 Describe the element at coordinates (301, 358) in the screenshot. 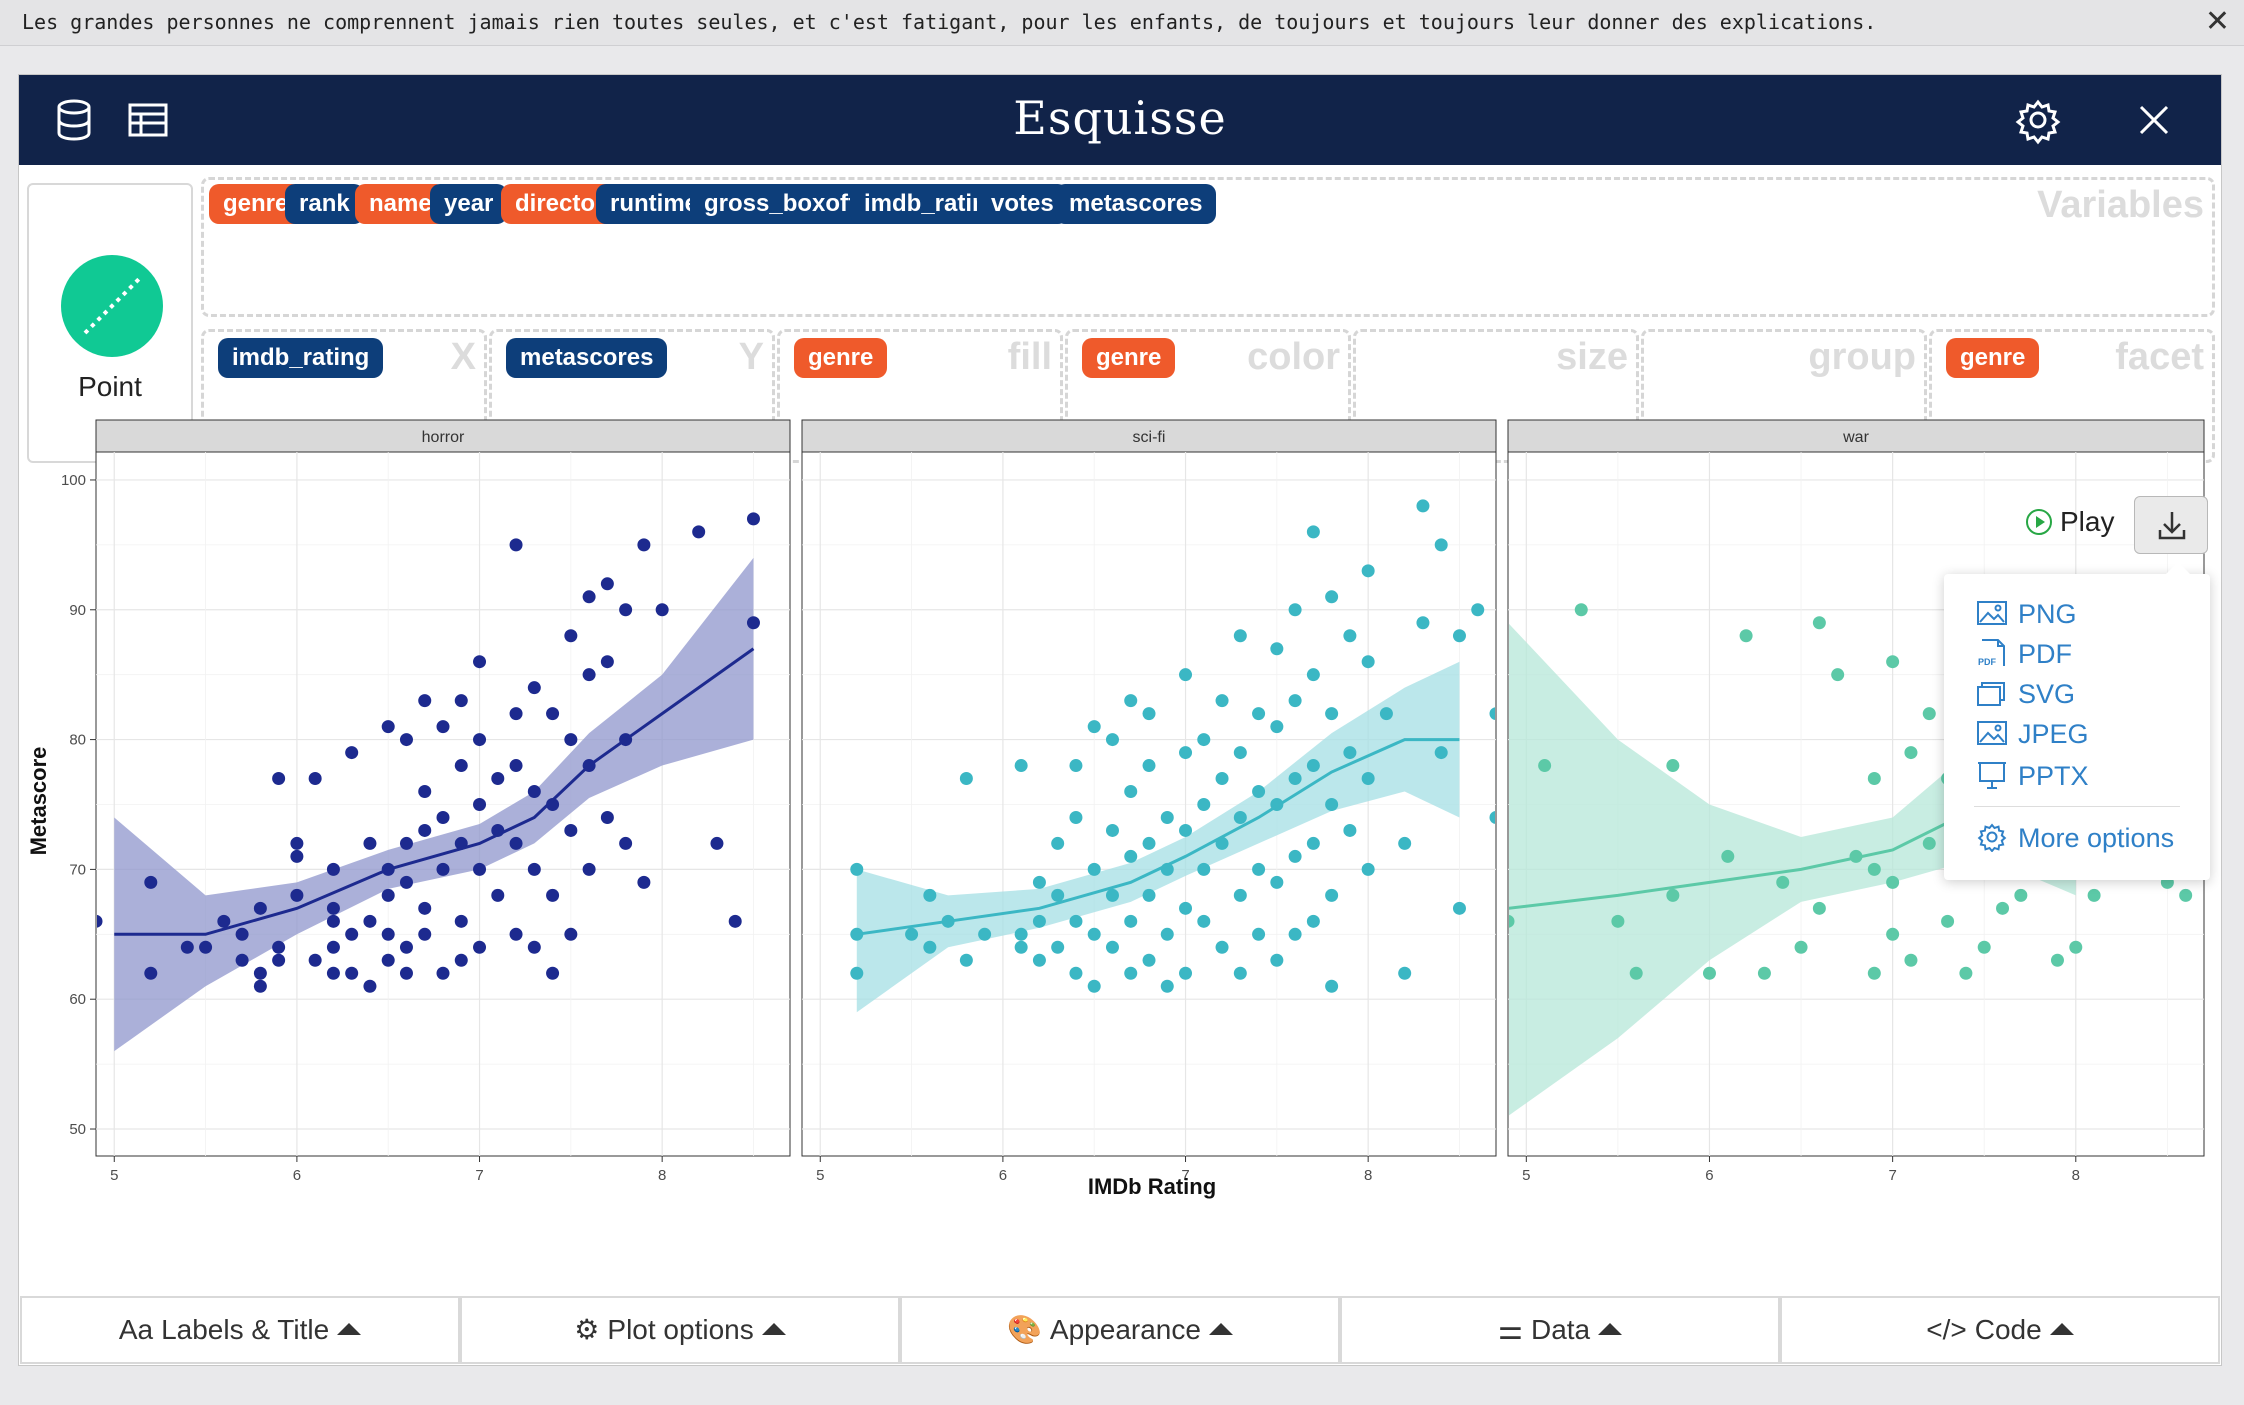

I see `assigned-badge-X: imdb_rating` at that location.